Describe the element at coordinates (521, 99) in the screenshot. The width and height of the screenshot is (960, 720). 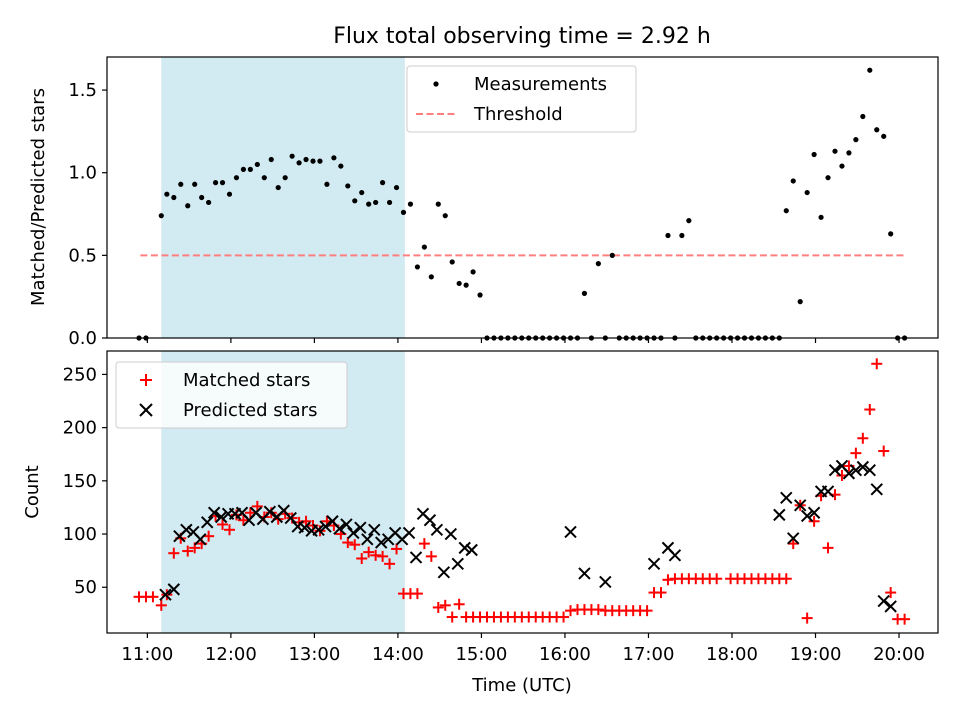
I see `top-legend-box` at that location.